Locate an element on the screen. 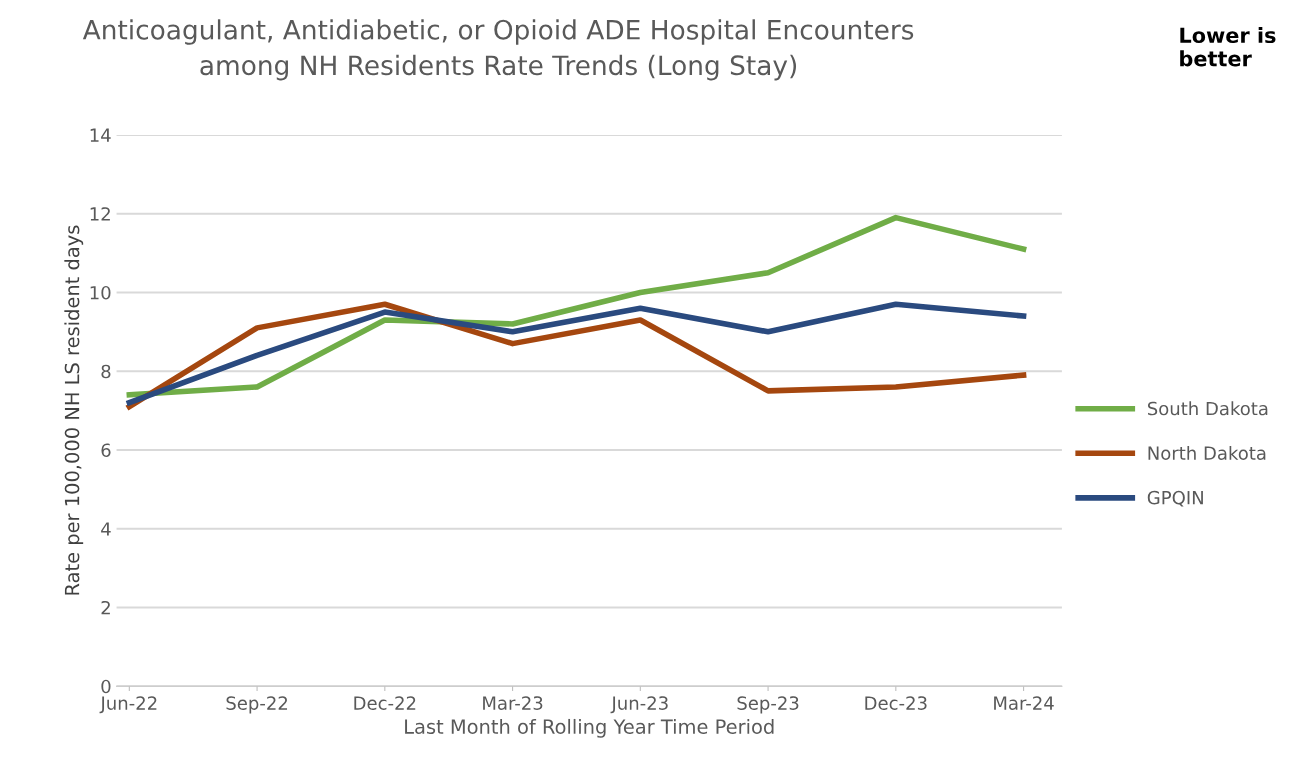 This screenshot has width=1295, height=771. y-tick-label: 12 is located at coordinates (100, 214).